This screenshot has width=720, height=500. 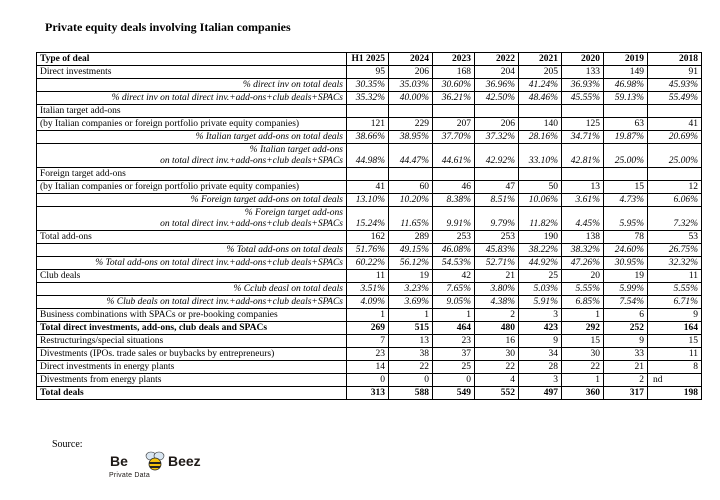 I want to click on row-value: 5.91%, so click(x=540, y=302).